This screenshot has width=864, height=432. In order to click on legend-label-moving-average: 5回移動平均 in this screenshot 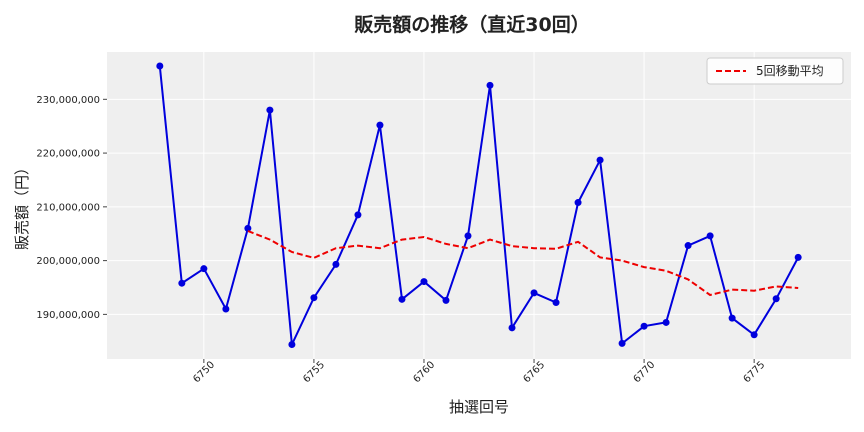, I will do `click(790, 71)`.